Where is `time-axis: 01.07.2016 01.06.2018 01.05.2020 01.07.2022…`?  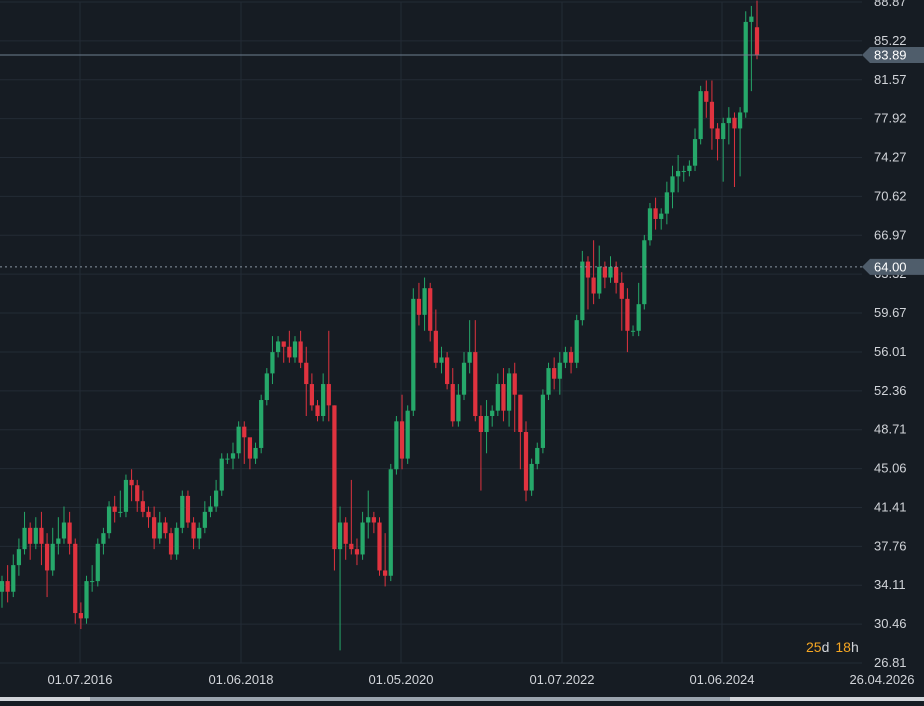 time-axis: 01.07.2016 01.06.2018 01.05.2020 01.07.2022… is located at coordinates (462, 686).